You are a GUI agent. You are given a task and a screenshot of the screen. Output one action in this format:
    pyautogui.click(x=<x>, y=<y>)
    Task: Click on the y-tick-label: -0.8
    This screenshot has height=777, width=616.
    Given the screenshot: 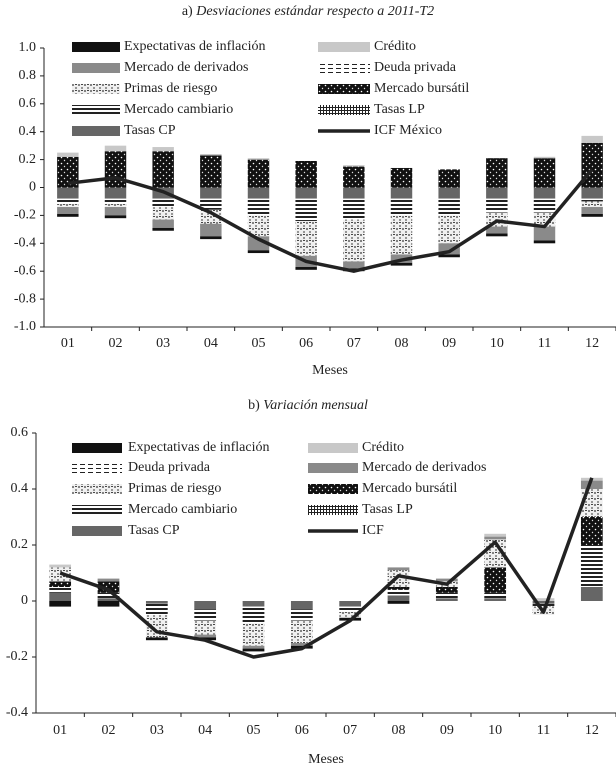 What is the action you would take?
    pyautogui.click(x=25, y=298)
    